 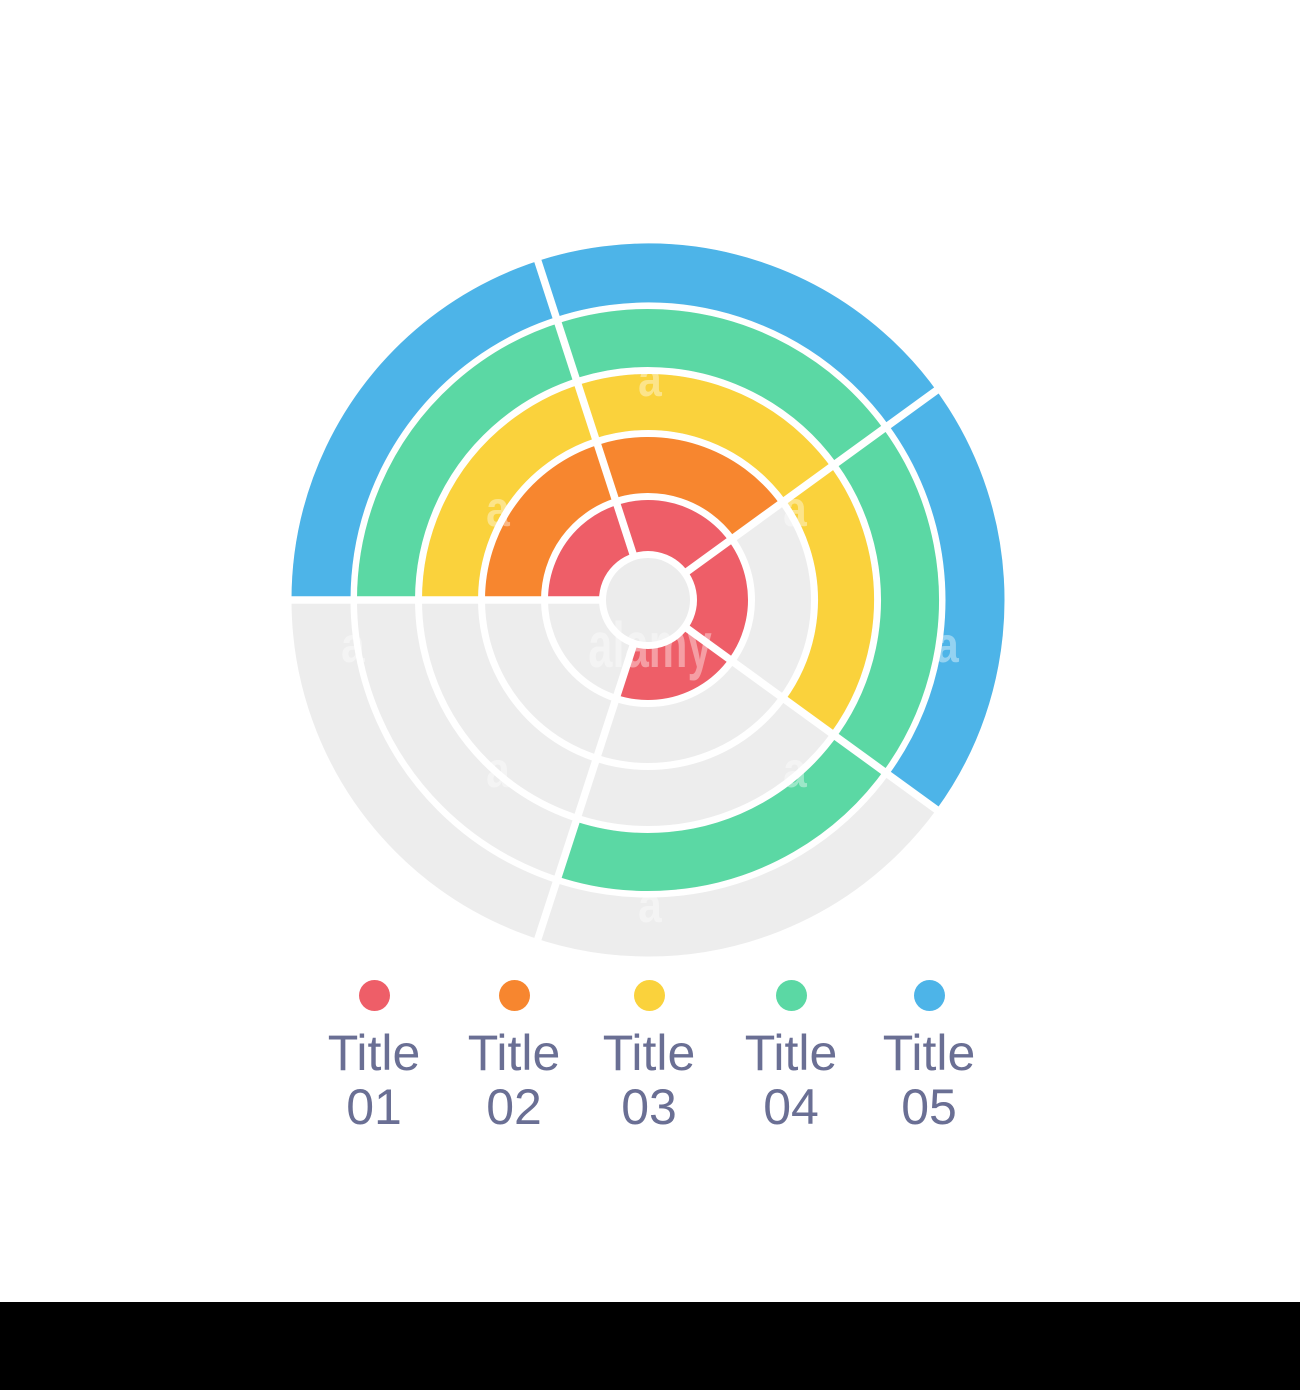 I want to click on ring-3-arc, so click(x=648, y=553).